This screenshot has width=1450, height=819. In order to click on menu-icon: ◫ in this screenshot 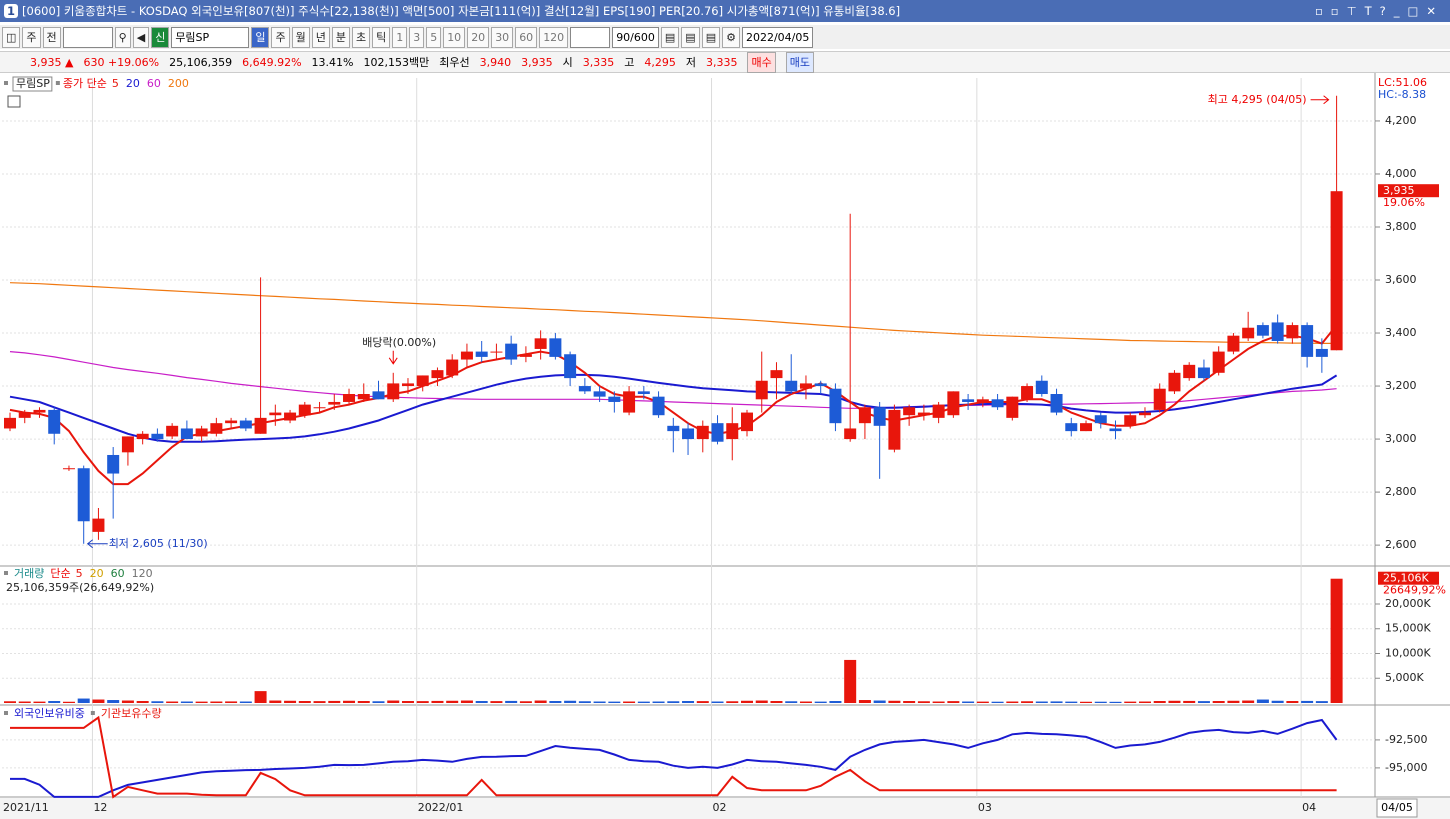, I will do `click(11, 37)`.